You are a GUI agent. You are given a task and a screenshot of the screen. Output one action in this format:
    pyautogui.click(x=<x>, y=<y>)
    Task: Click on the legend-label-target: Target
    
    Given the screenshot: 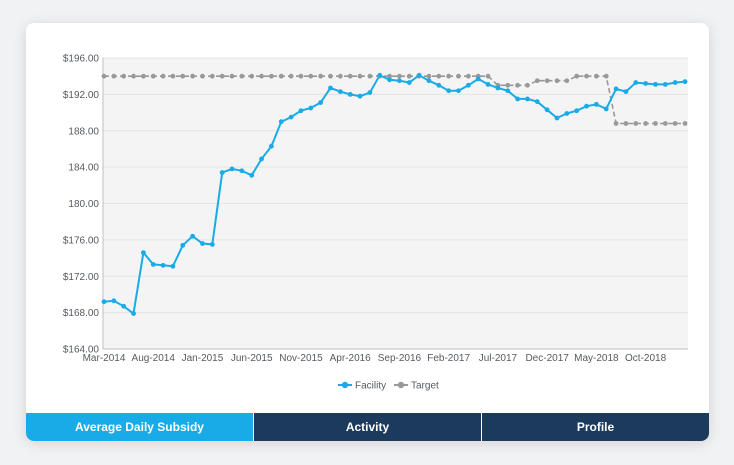 What is the action you would take?
    pyautogui.click(x=425, y=386)
    